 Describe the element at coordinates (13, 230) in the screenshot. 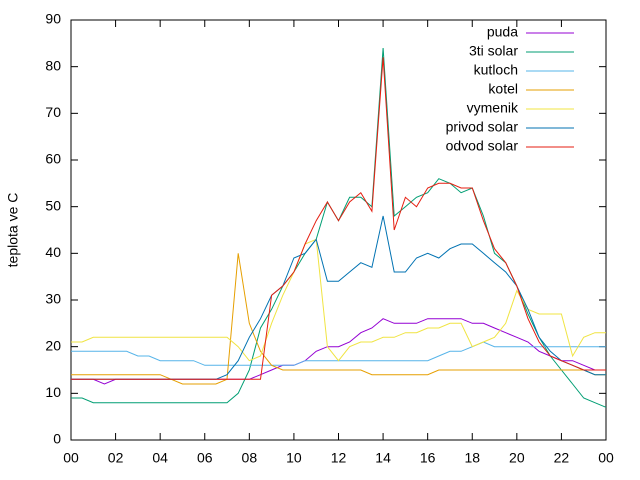

I see `y-axis-label: teplota ve C` at that location.